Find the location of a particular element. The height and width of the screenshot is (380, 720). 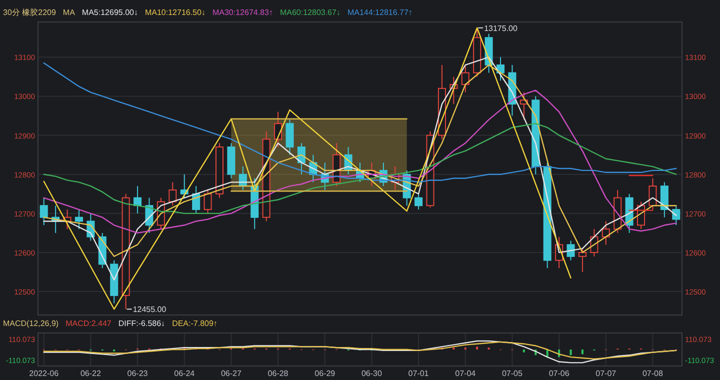

x-tick-label: 07-06 is located at coordinates (559, 373).